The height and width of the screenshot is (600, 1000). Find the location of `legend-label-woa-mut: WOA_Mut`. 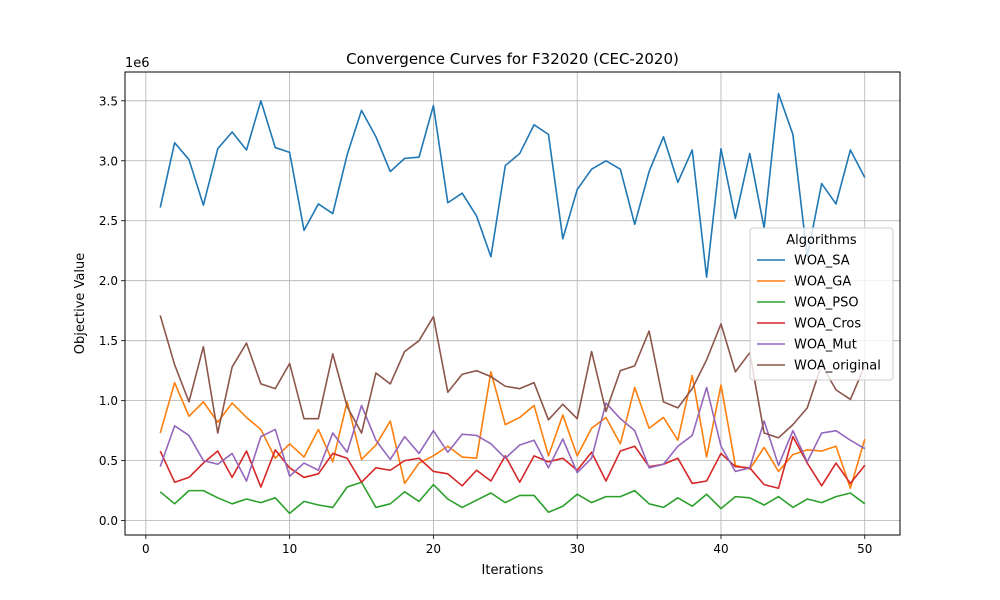

legend-label-woa-mut: WOA_Mut is located at coordinates (825, 345).